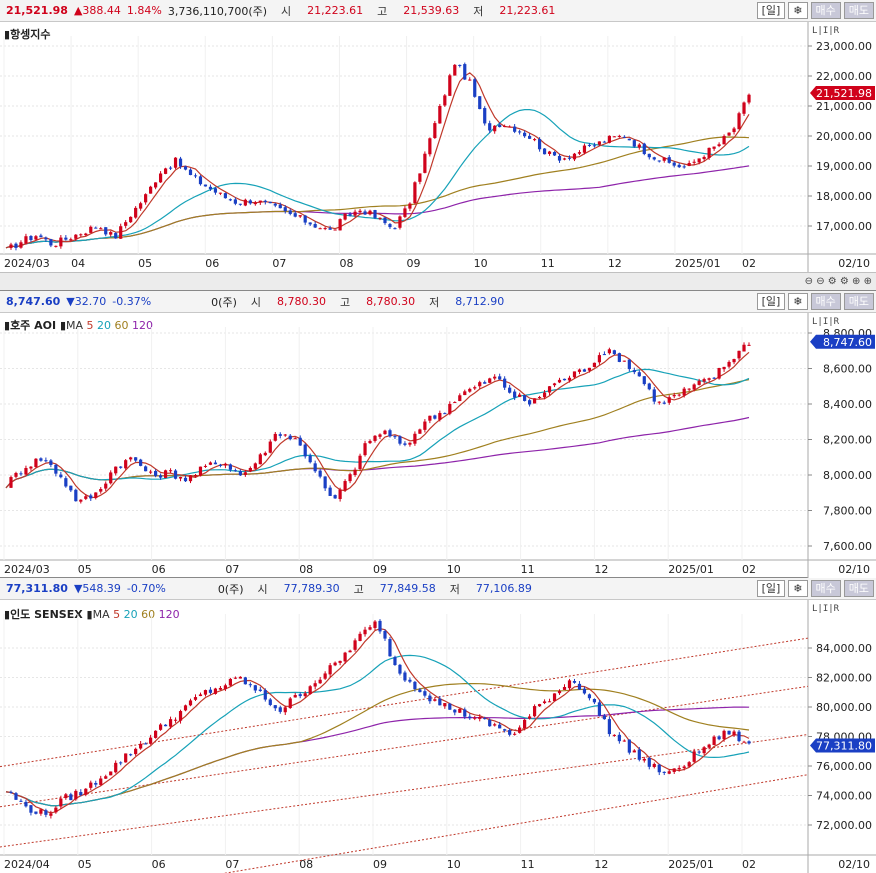 Image resolution: width=876 pixels, height=873 pixels. What do you see at coordinates (454, 864) in the screenshot?
I see `x-tick-label: 10` at bounding box center [454, 864].